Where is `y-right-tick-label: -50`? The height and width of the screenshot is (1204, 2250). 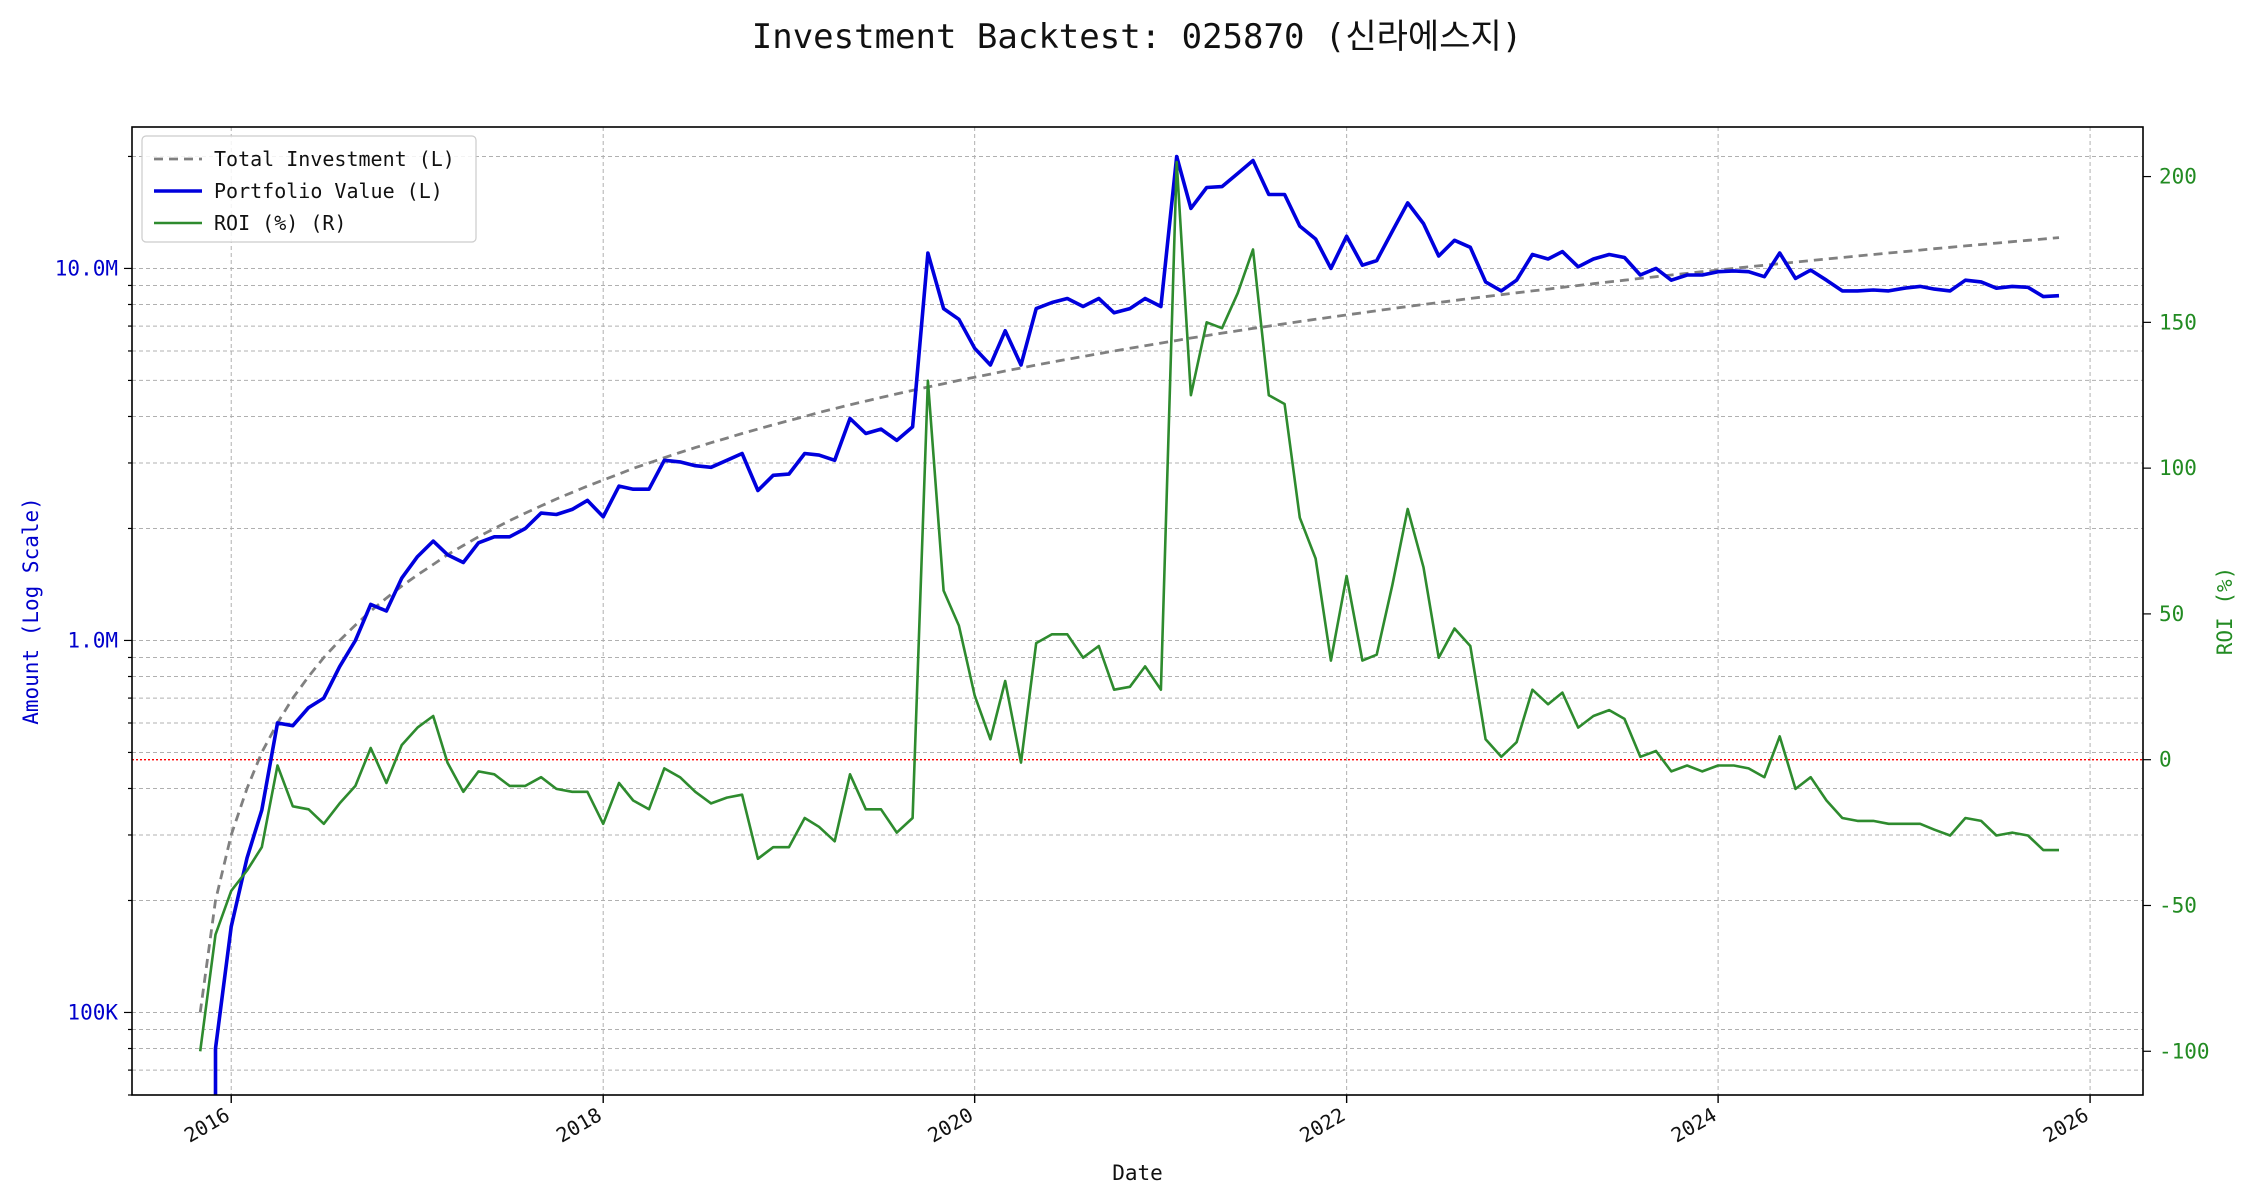 y-right-tick-label: -50 is located at coordinates (2178, 905).